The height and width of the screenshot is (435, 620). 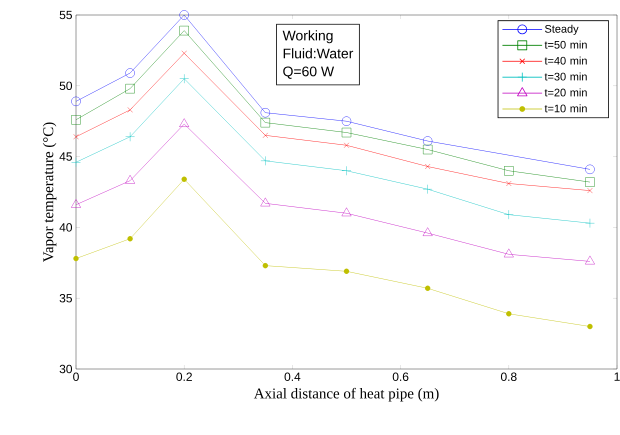 What do you see at coordinates (66, 15) in the screenshot?
I see `y-tick-label: 55` at bounding box center [66, 15].